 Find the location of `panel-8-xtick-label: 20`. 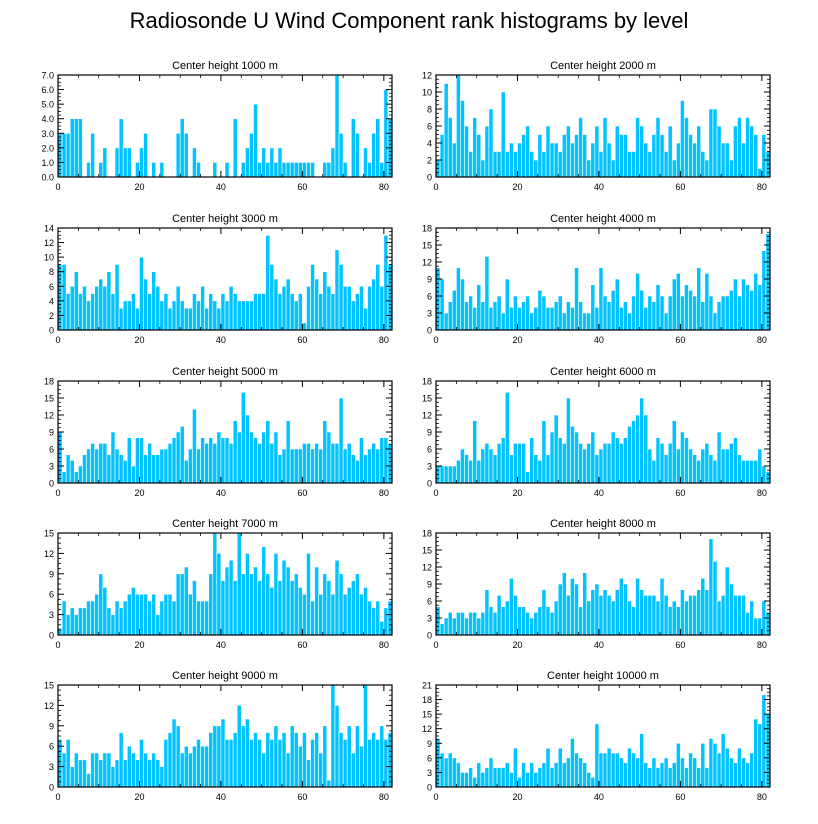

panel-8-xtick-label: 20 is located at coordinates (517, 645).